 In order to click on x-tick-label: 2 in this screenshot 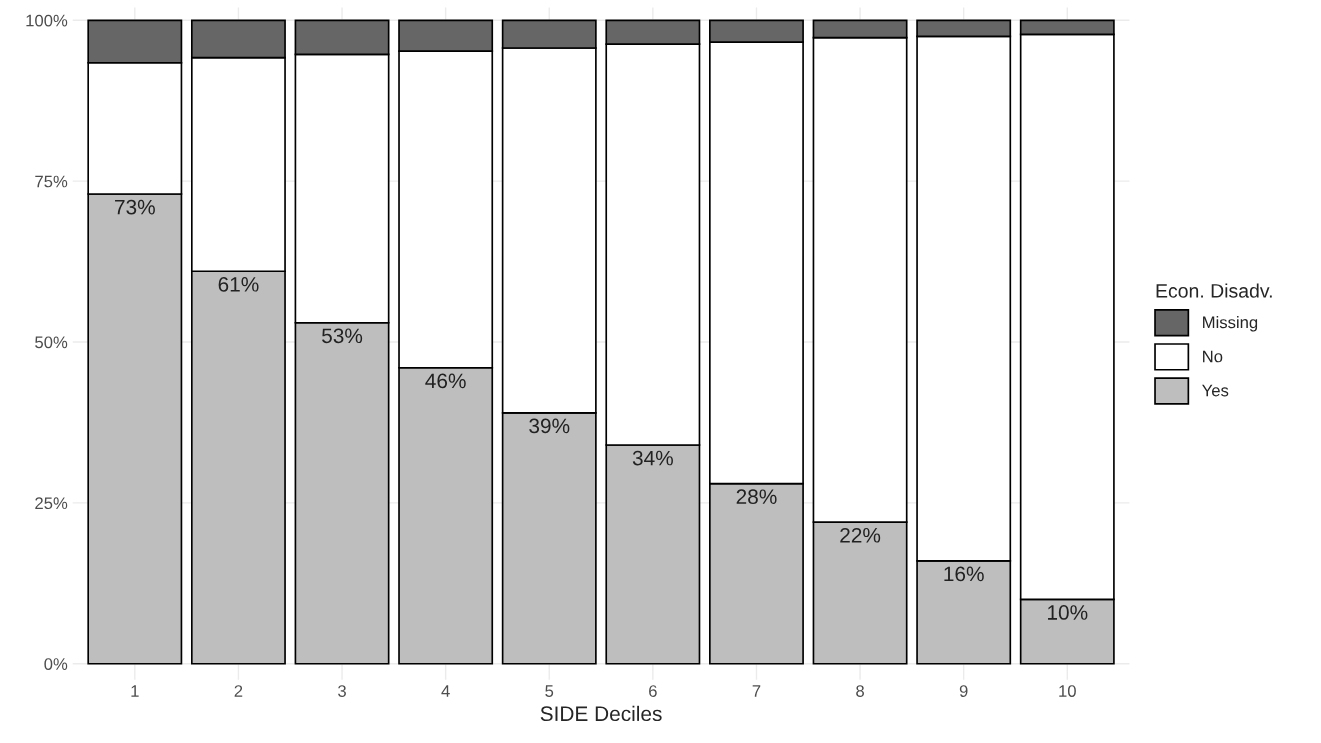, I will do `click(238, 691)`.